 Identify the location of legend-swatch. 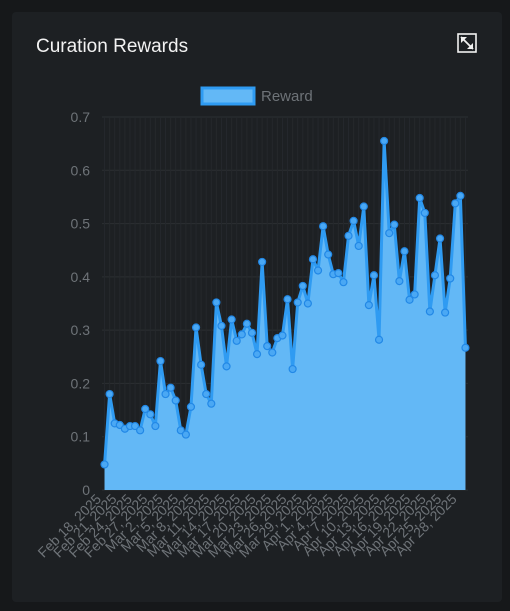
(228, 96).